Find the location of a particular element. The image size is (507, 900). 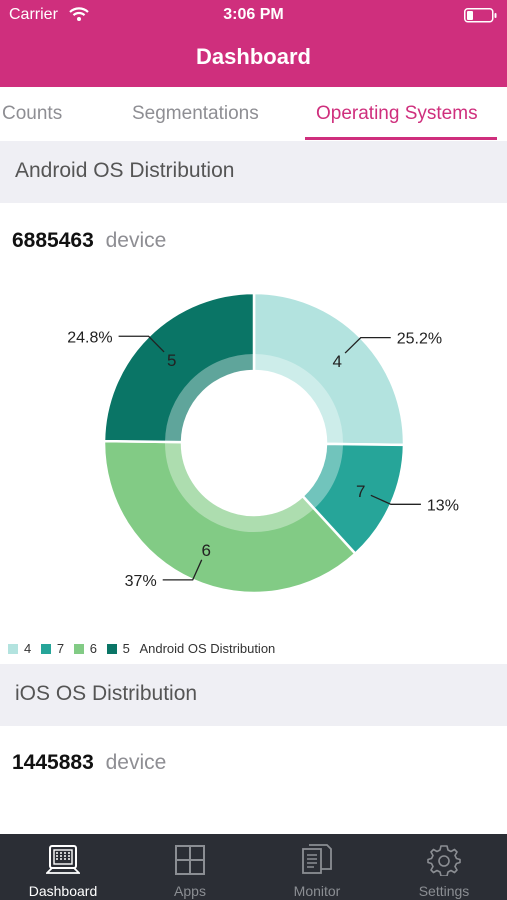

tabbar-monitor: Monitor is located at coordinates (317, 867).